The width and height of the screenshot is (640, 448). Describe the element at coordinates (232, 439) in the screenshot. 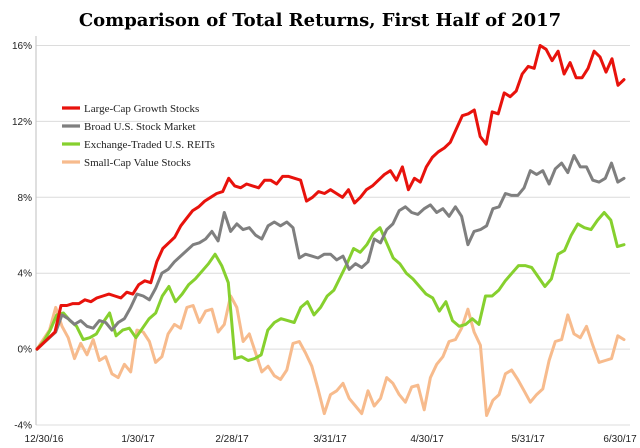

I see `x-tick-label: 2/28/17` at that location.